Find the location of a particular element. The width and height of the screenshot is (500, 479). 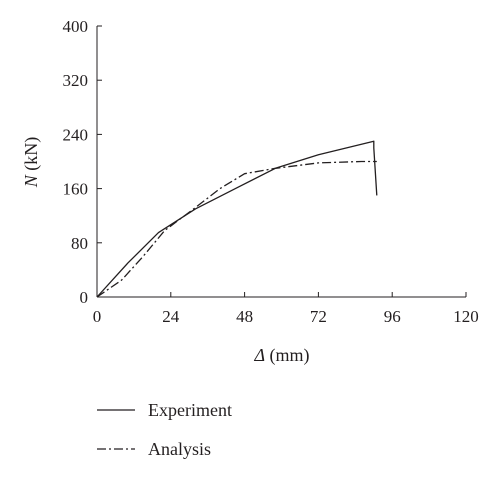

x-tick-label-5: 120 is located at coordinates (466, 316).